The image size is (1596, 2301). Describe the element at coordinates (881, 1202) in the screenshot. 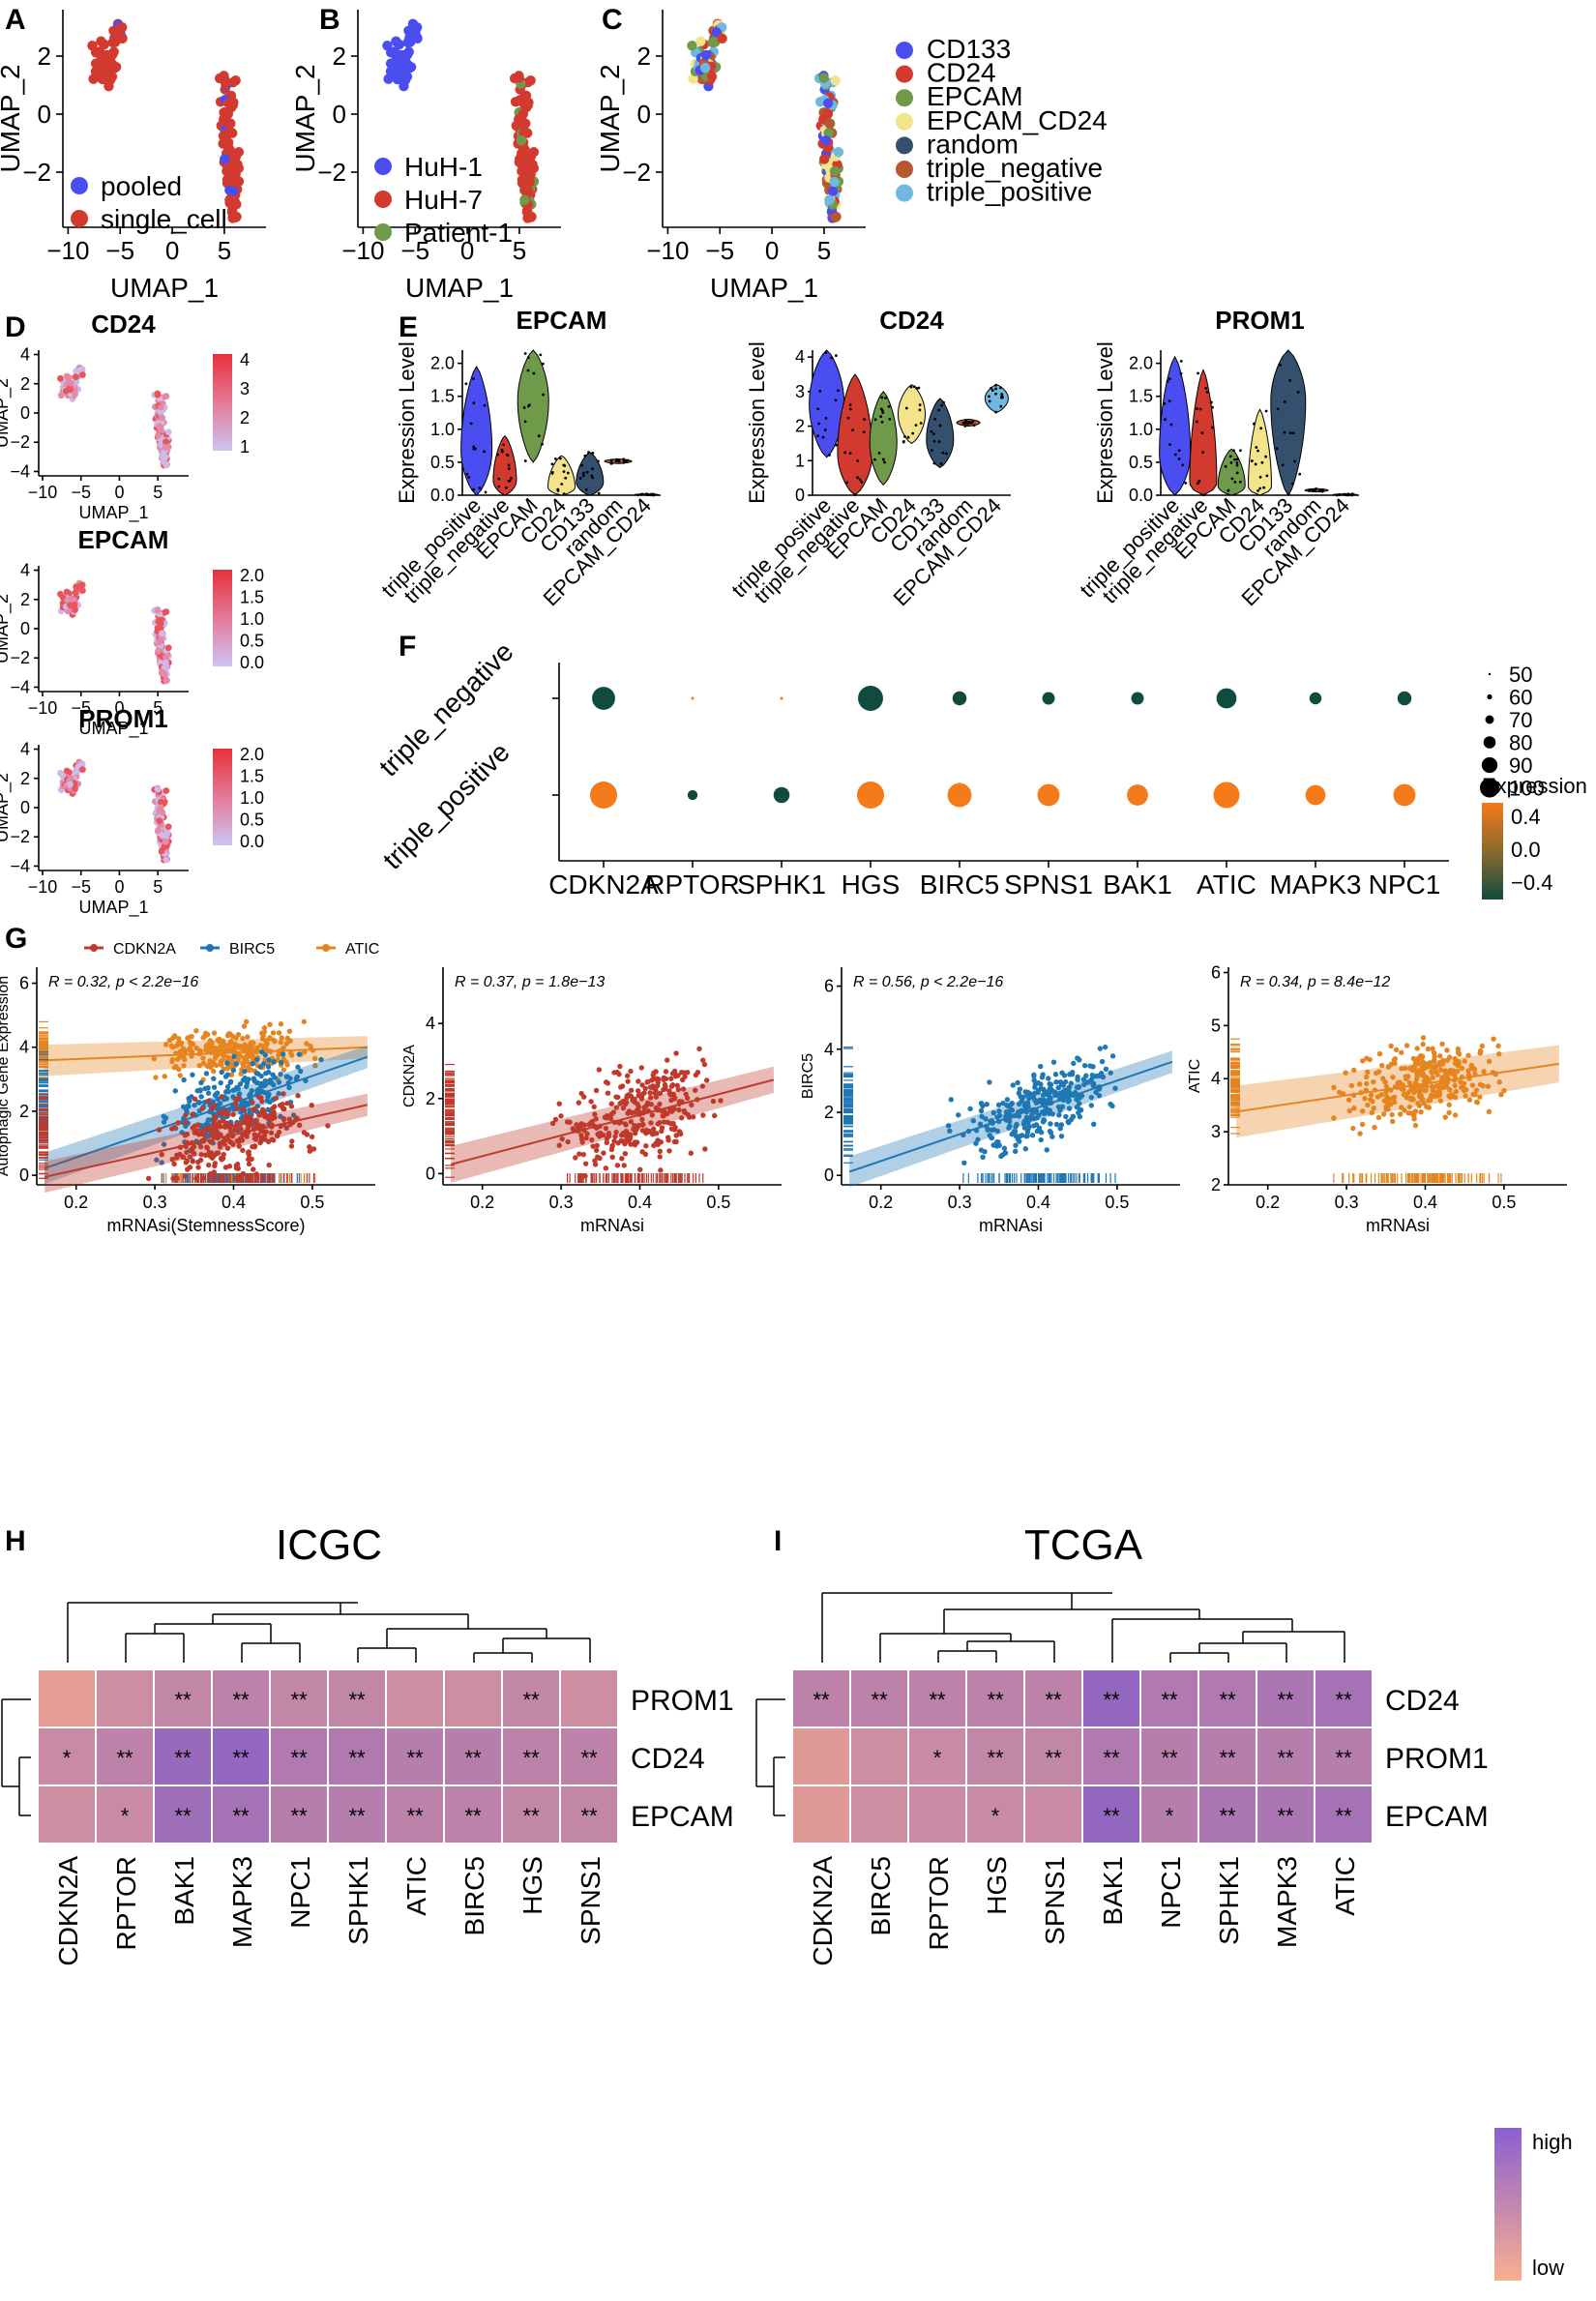

I see `x-tick-label: 0.2` at that location.